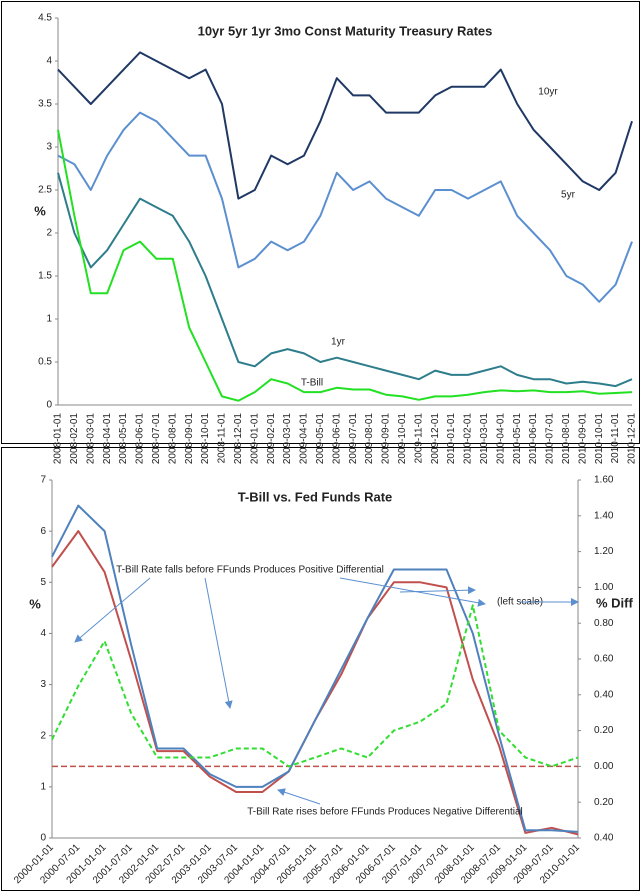 This screenshot has width=641, height=892. I want to click on x-tick-label: 2010-05-01, so click(517, 439).